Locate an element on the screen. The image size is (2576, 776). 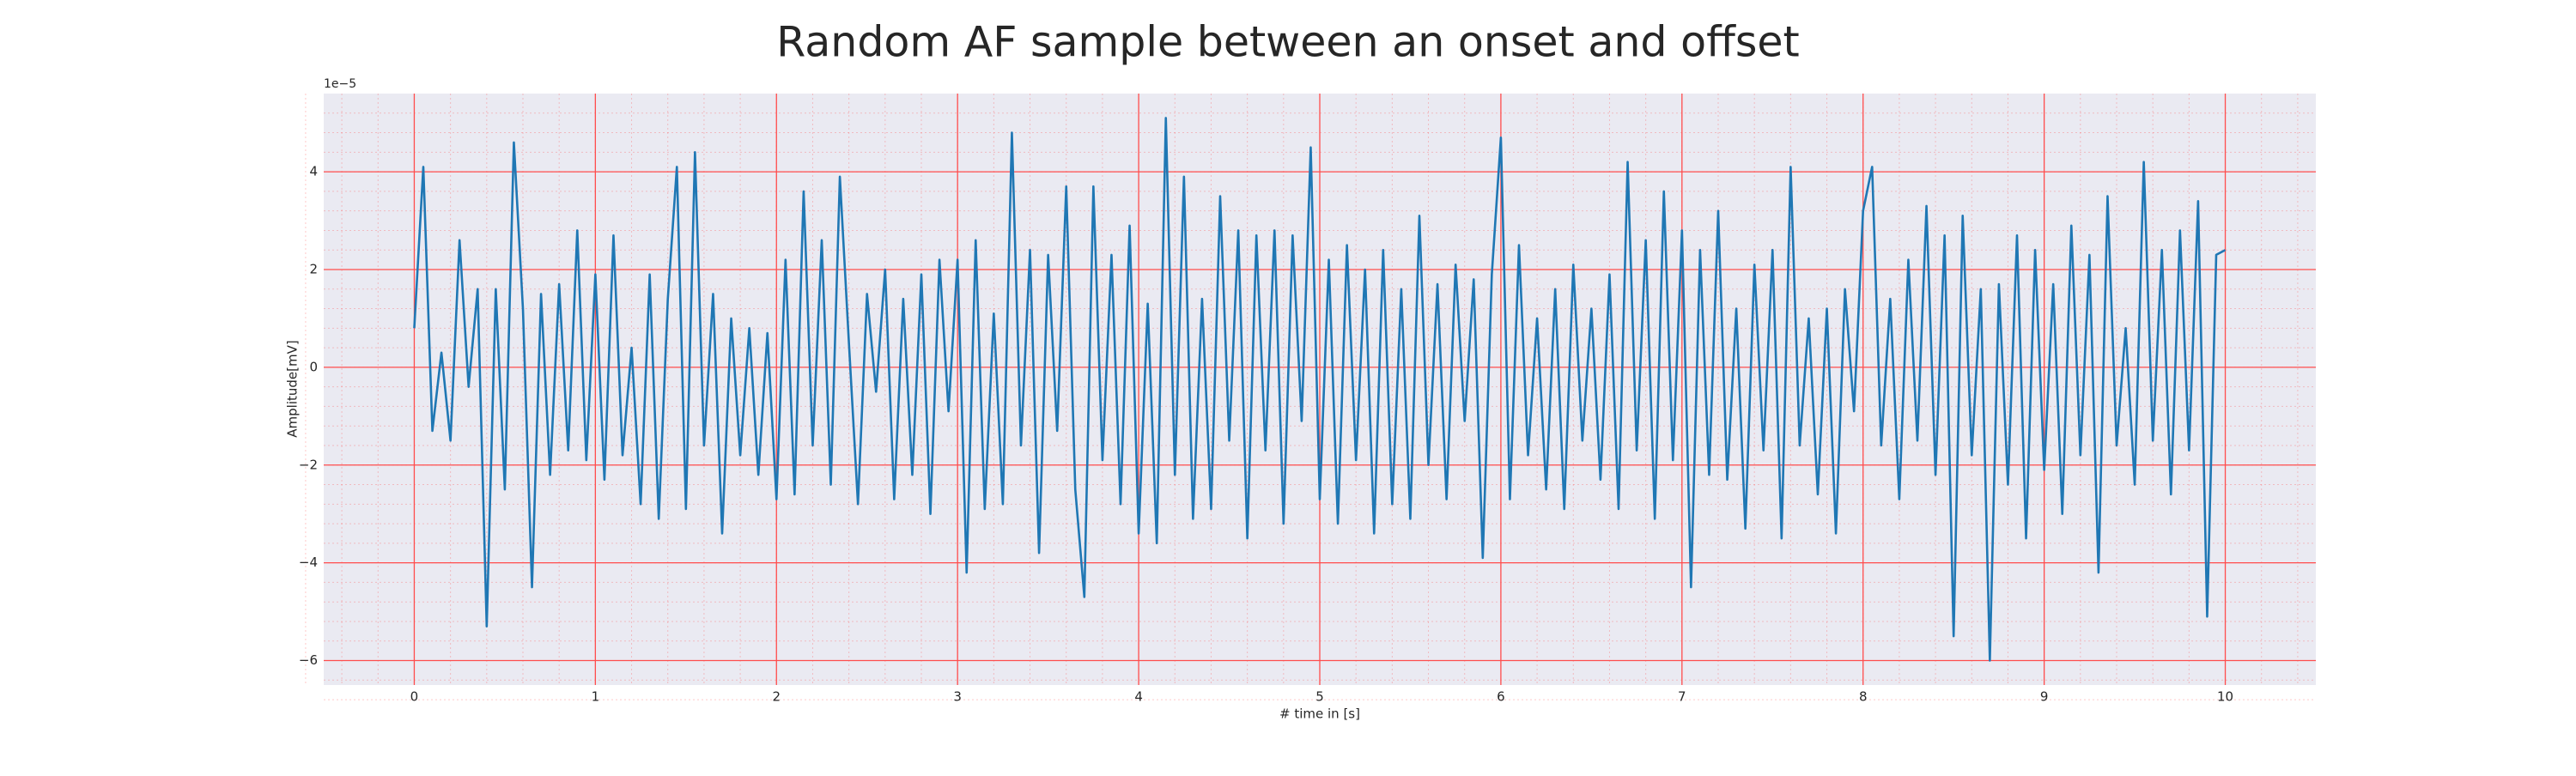
x-tick-label: 8 is located at coordinates (1864, 697).